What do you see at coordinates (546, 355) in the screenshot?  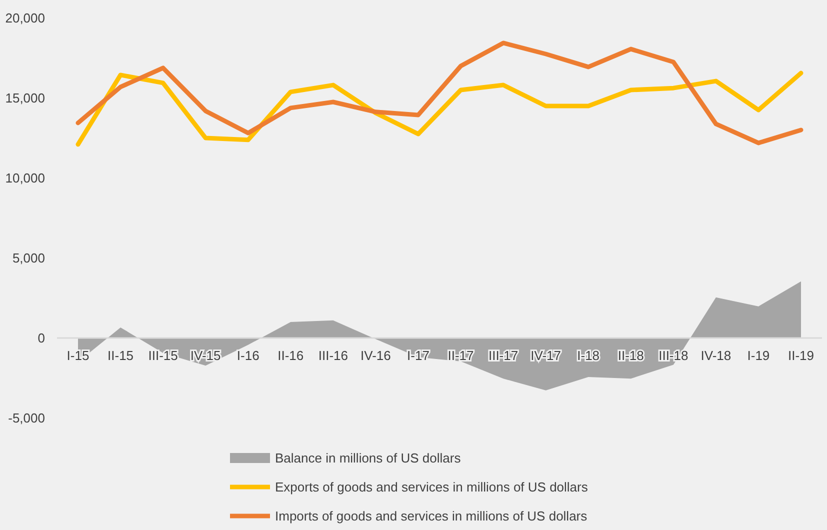 I see `x-tick-label: IV-17` at bounding box center [546, 355].